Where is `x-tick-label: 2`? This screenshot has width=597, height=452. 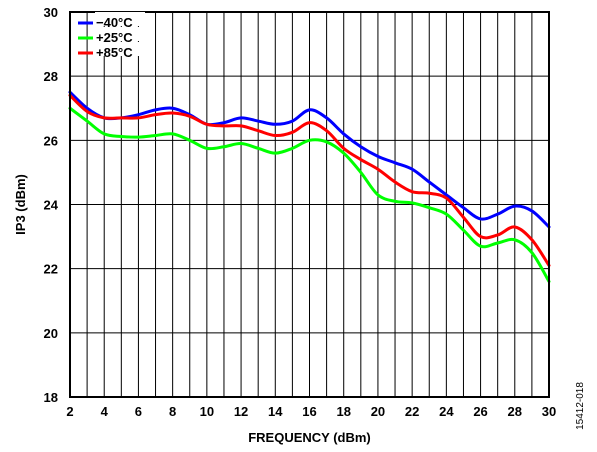
x-tick-label: 2 is located at coordinates (69, 411).